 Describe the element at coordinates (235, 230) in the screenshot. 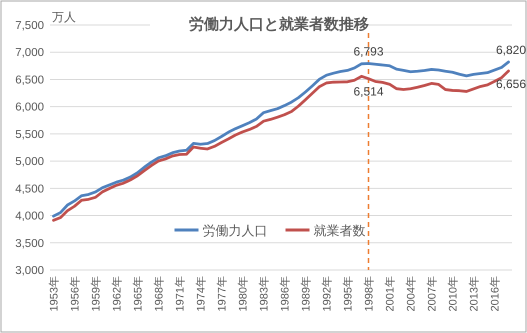

I see `legend-label: 労働力人口` at that location.